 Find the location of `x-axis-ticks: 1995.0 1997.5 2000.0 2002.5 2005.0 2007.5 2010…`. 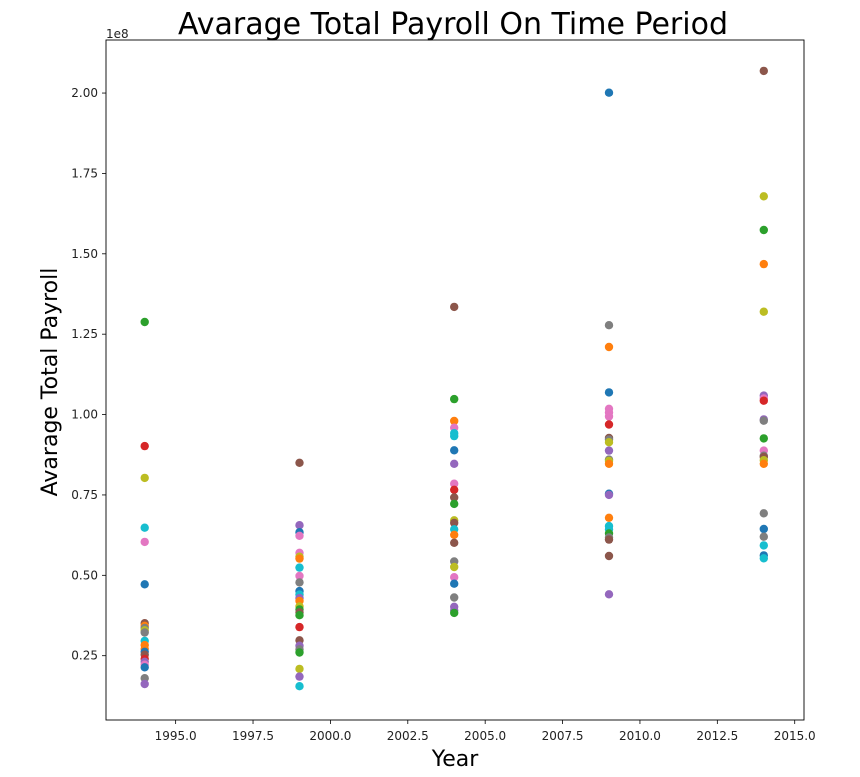

x-axis-ticks: 1995.0 1997.5 2000.0 2002.5 2005.0 2007.5 2010… is located at coordinates (485, 731).